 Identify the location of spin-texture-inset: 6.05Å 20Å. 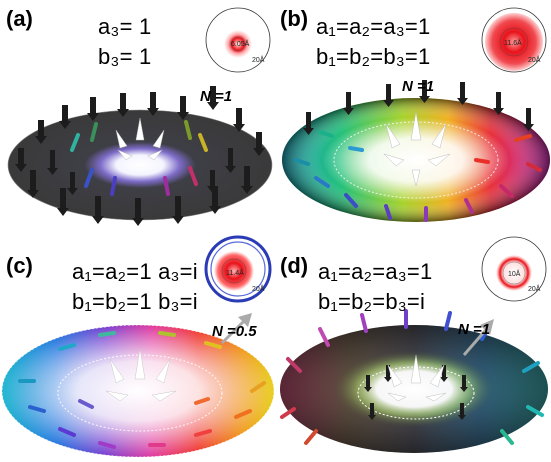
(238, 40).